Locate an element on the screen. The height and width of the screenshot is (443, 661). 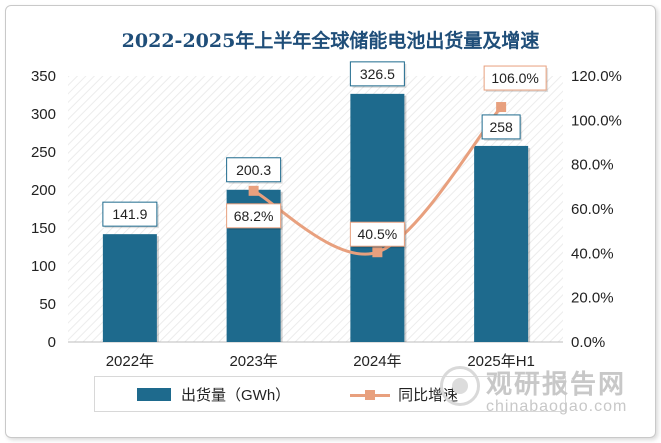
y-left-tick-label: 200 is located at coordinates (43, 190).